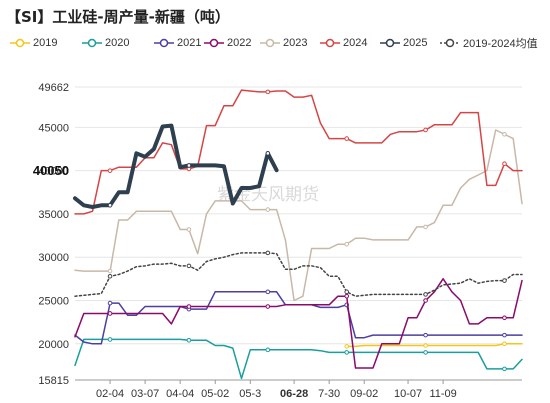  What do you see at coordinates (145, 394) in the screenshot?
I see `x-tick-label: 03-07` at bounding box center [145, 394].